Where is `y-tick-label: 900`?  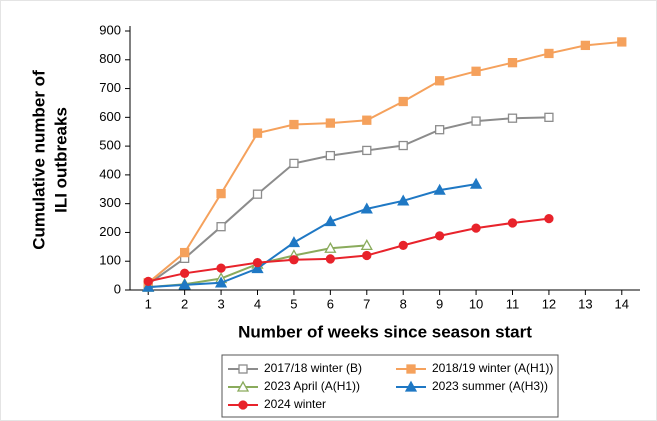
y-tick-label: 900 is located at coordinates (110, 29).